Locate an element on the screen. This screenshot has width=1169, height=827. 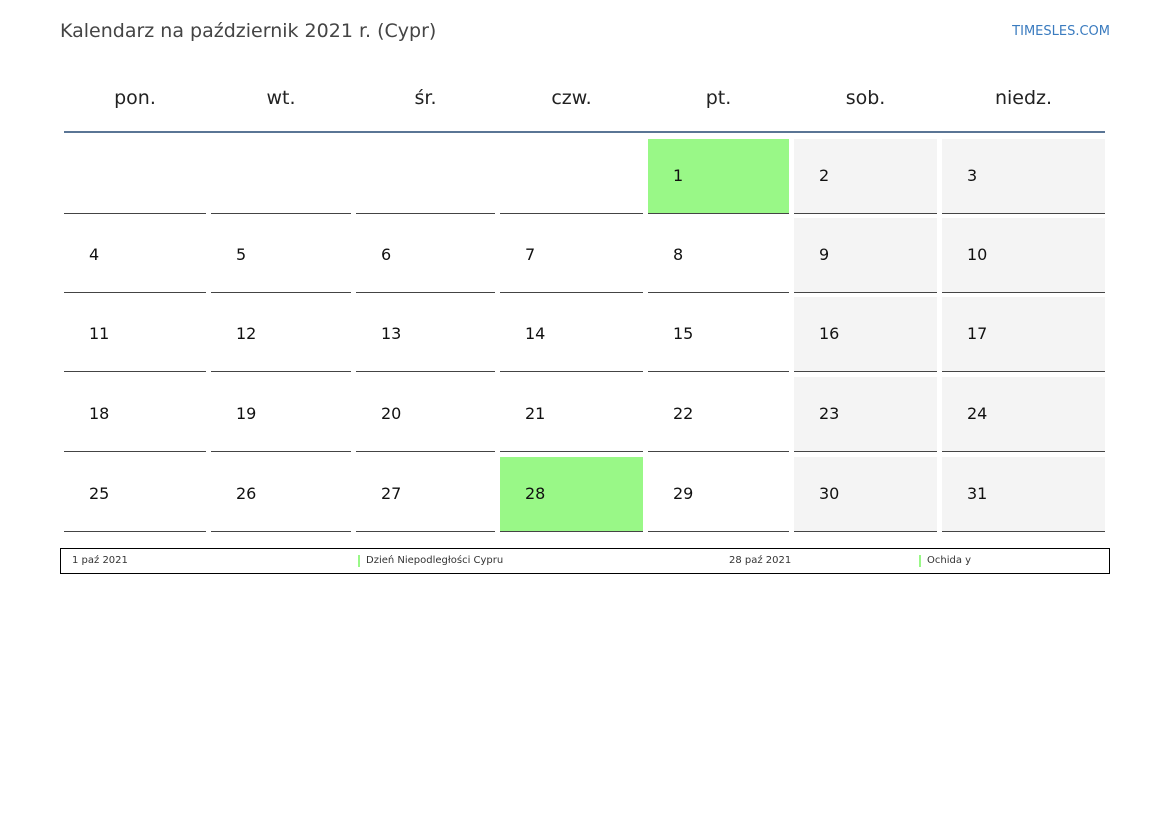
legend-date: 28 paź 2021 is located at coordinates (760, 560).